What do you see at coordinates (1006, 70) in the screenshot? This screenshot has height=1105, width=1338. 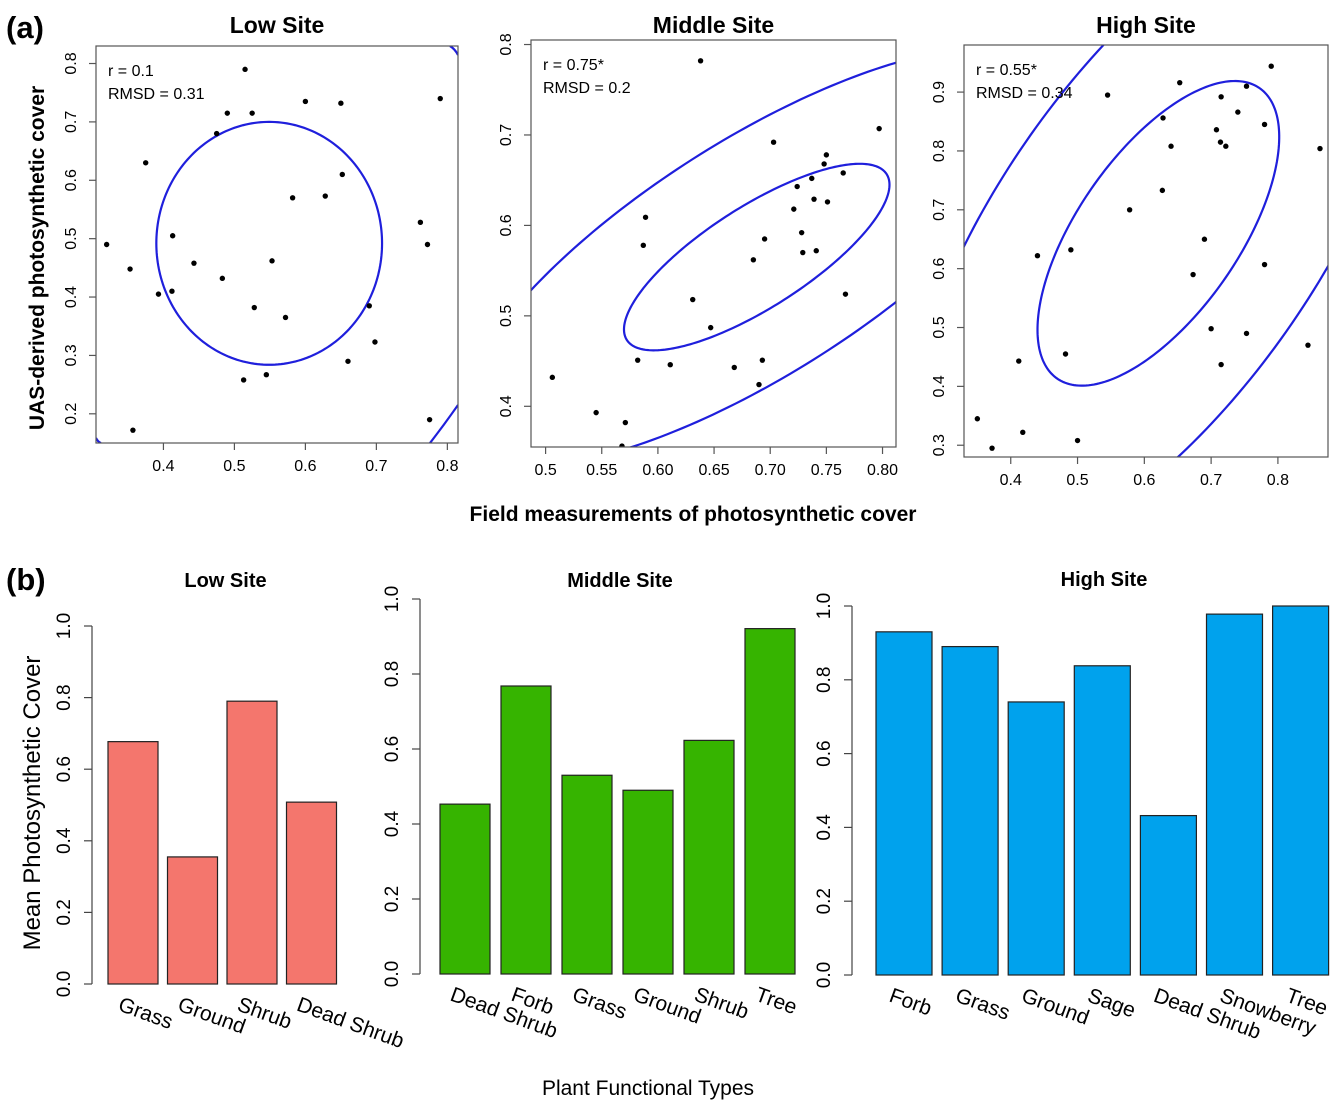 I see `stat-r-label: r = 0.55*` at bounding box center [1006, 70].